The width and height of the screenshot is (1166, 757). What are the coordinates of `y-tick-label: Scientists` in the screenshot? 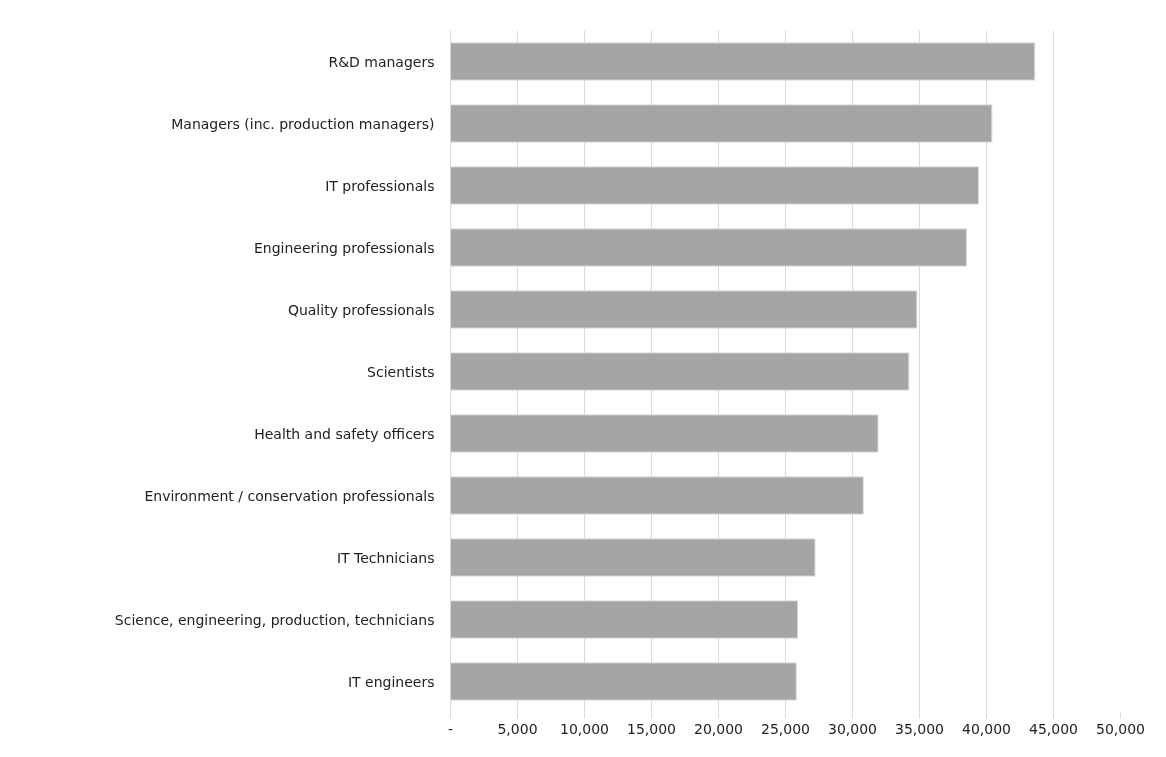 It's located at (401, 371).